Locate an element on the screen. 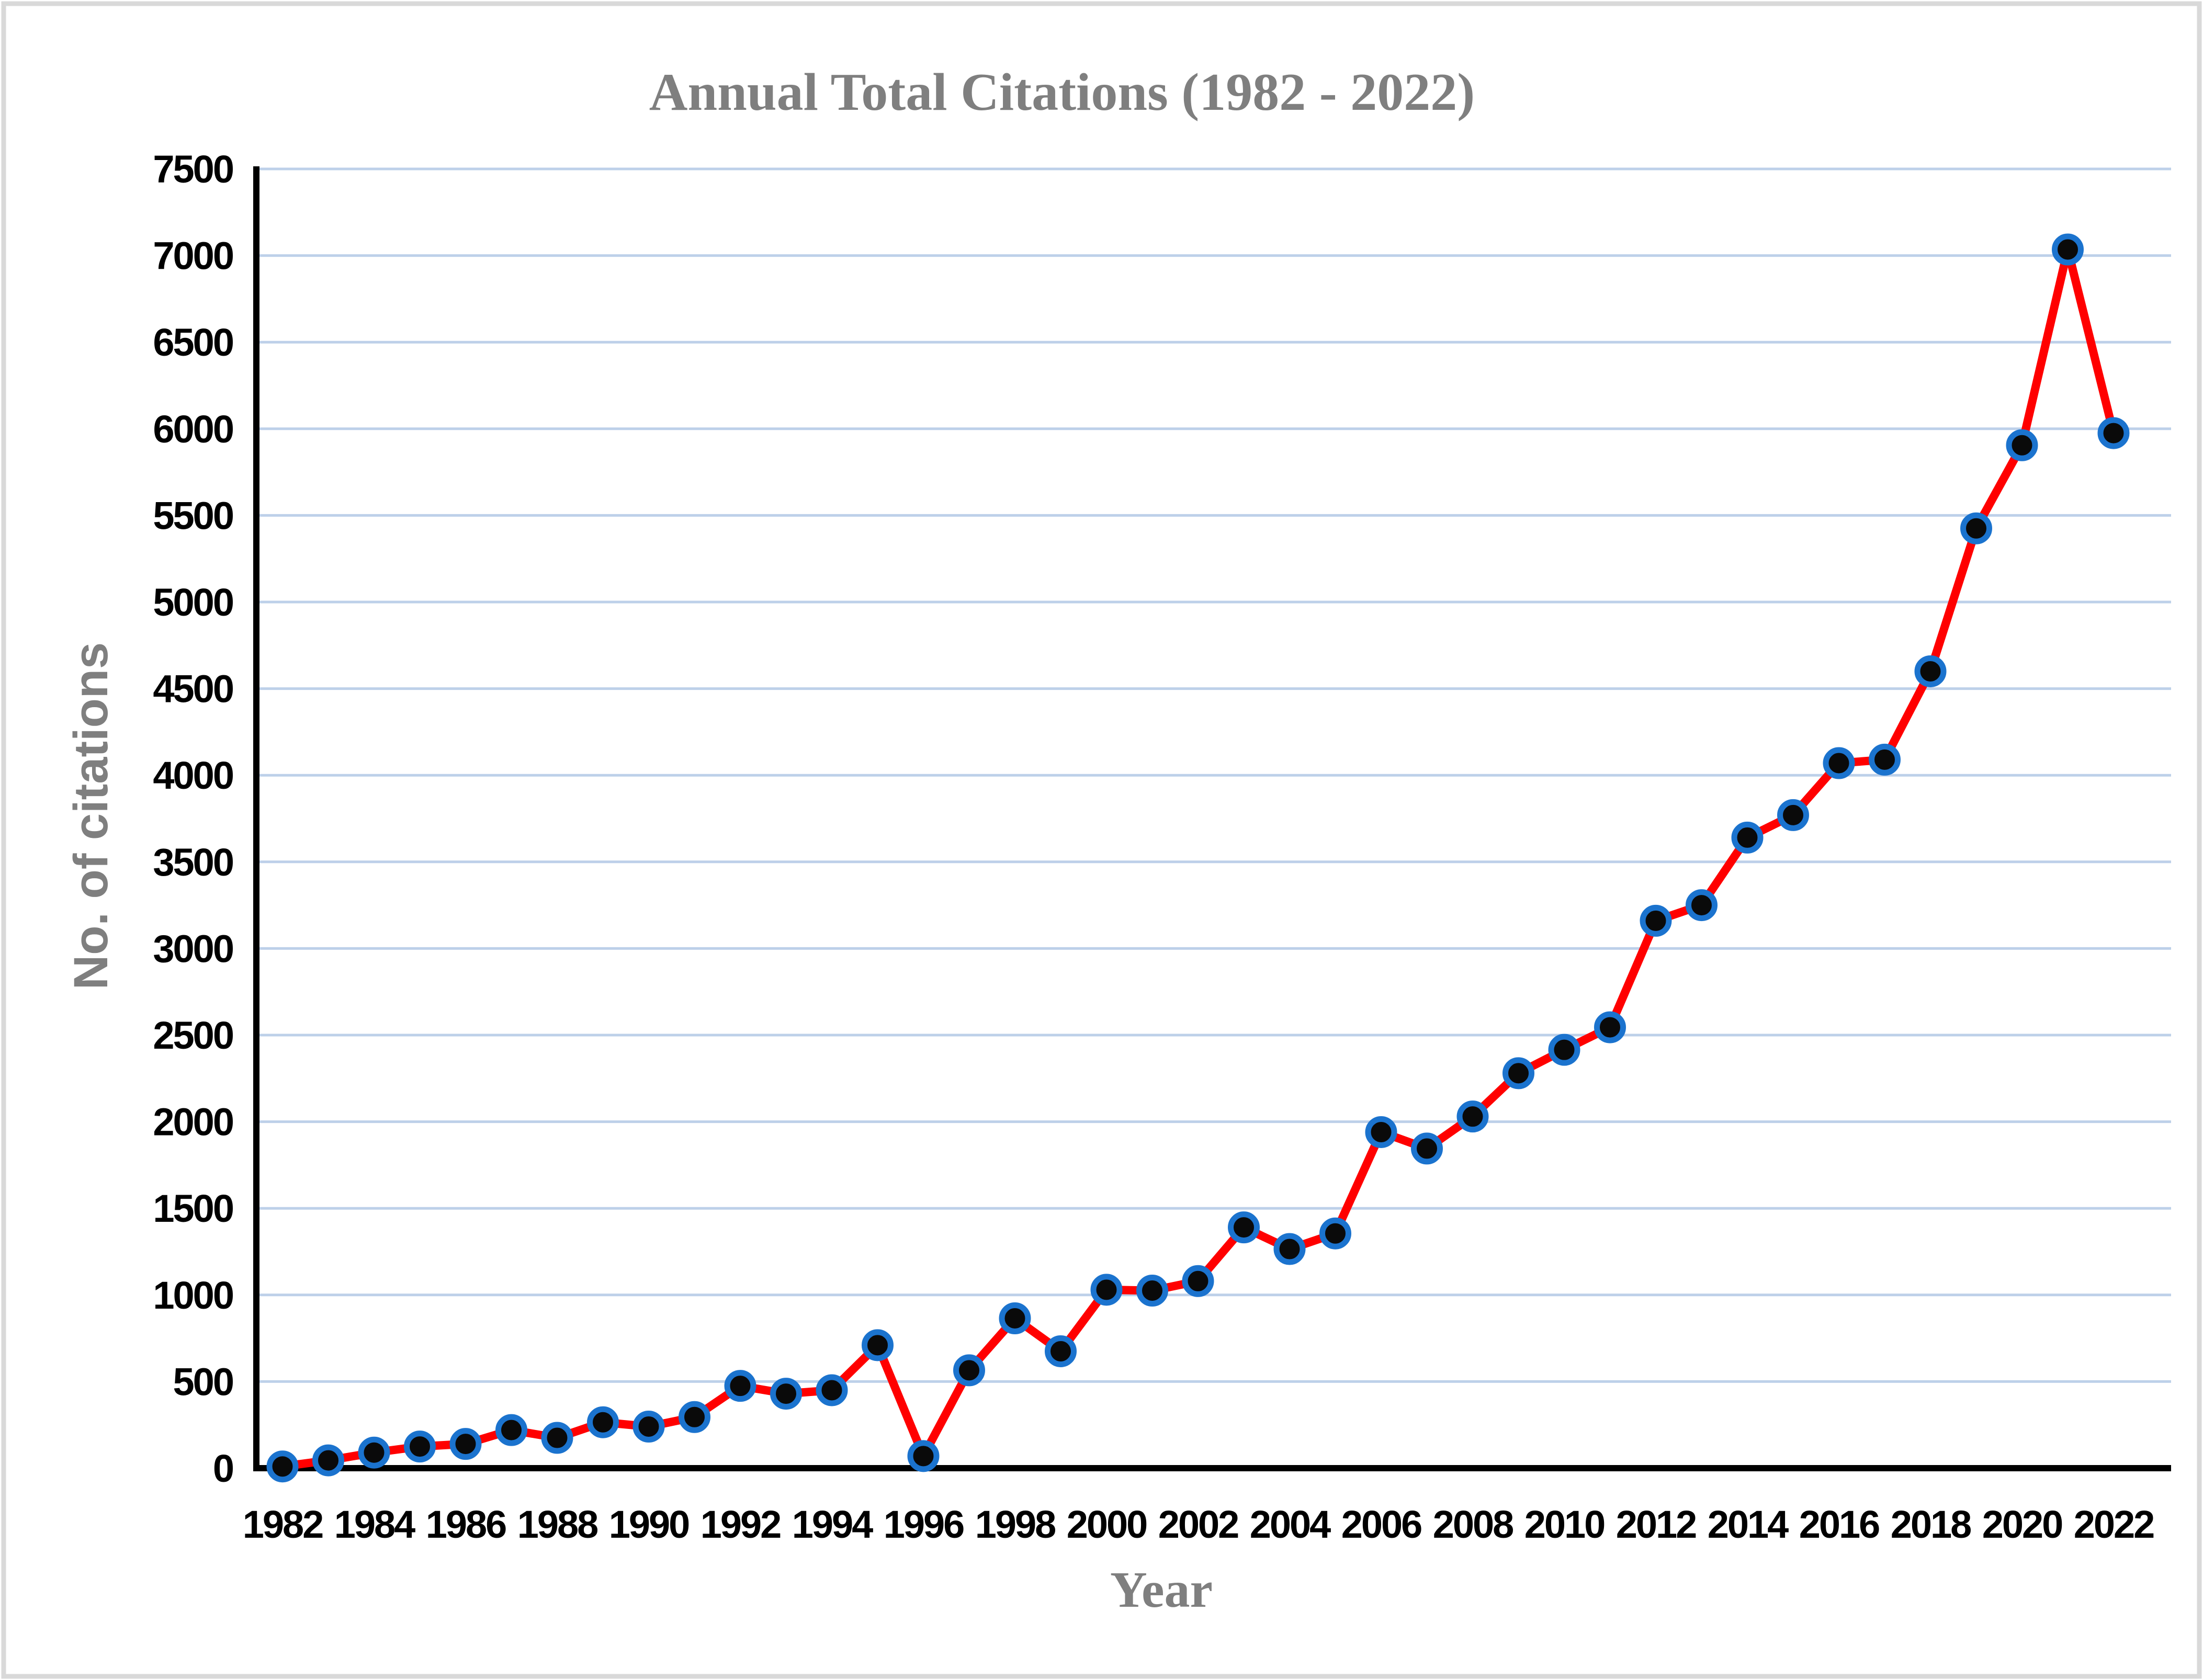 This screenshot has width=2203, height=1680. data-point-2021 is located at coordinates (2068, 250).